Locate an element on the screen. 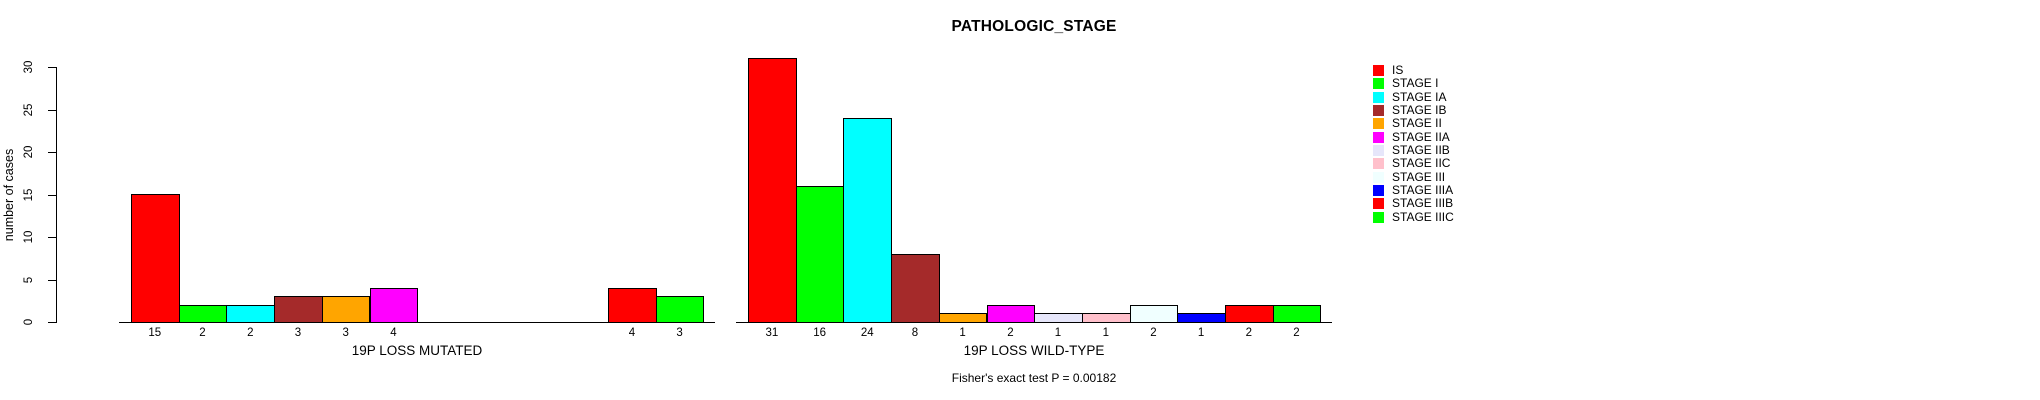 The width and height of the screenshot is (2040, 400). legend-label: STAGE IA is located at coordinates (1419, 96).